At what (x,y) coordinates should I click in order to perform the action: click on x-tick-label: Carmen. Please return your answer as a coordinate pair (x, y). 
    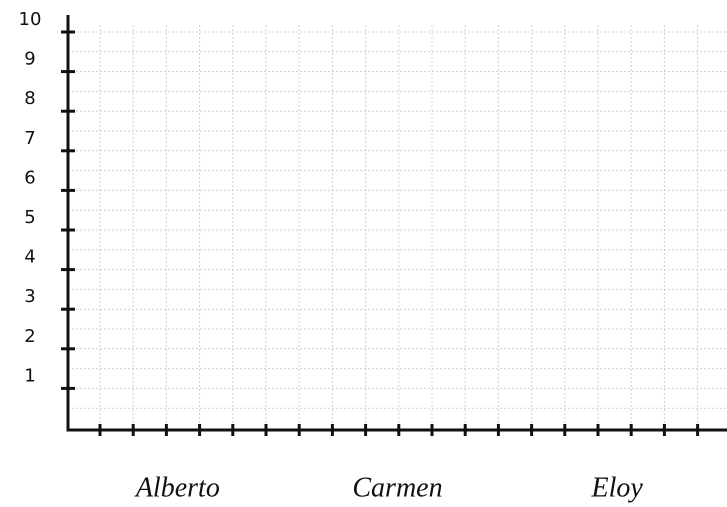
    Looking at the image, I should click on (397, 487).